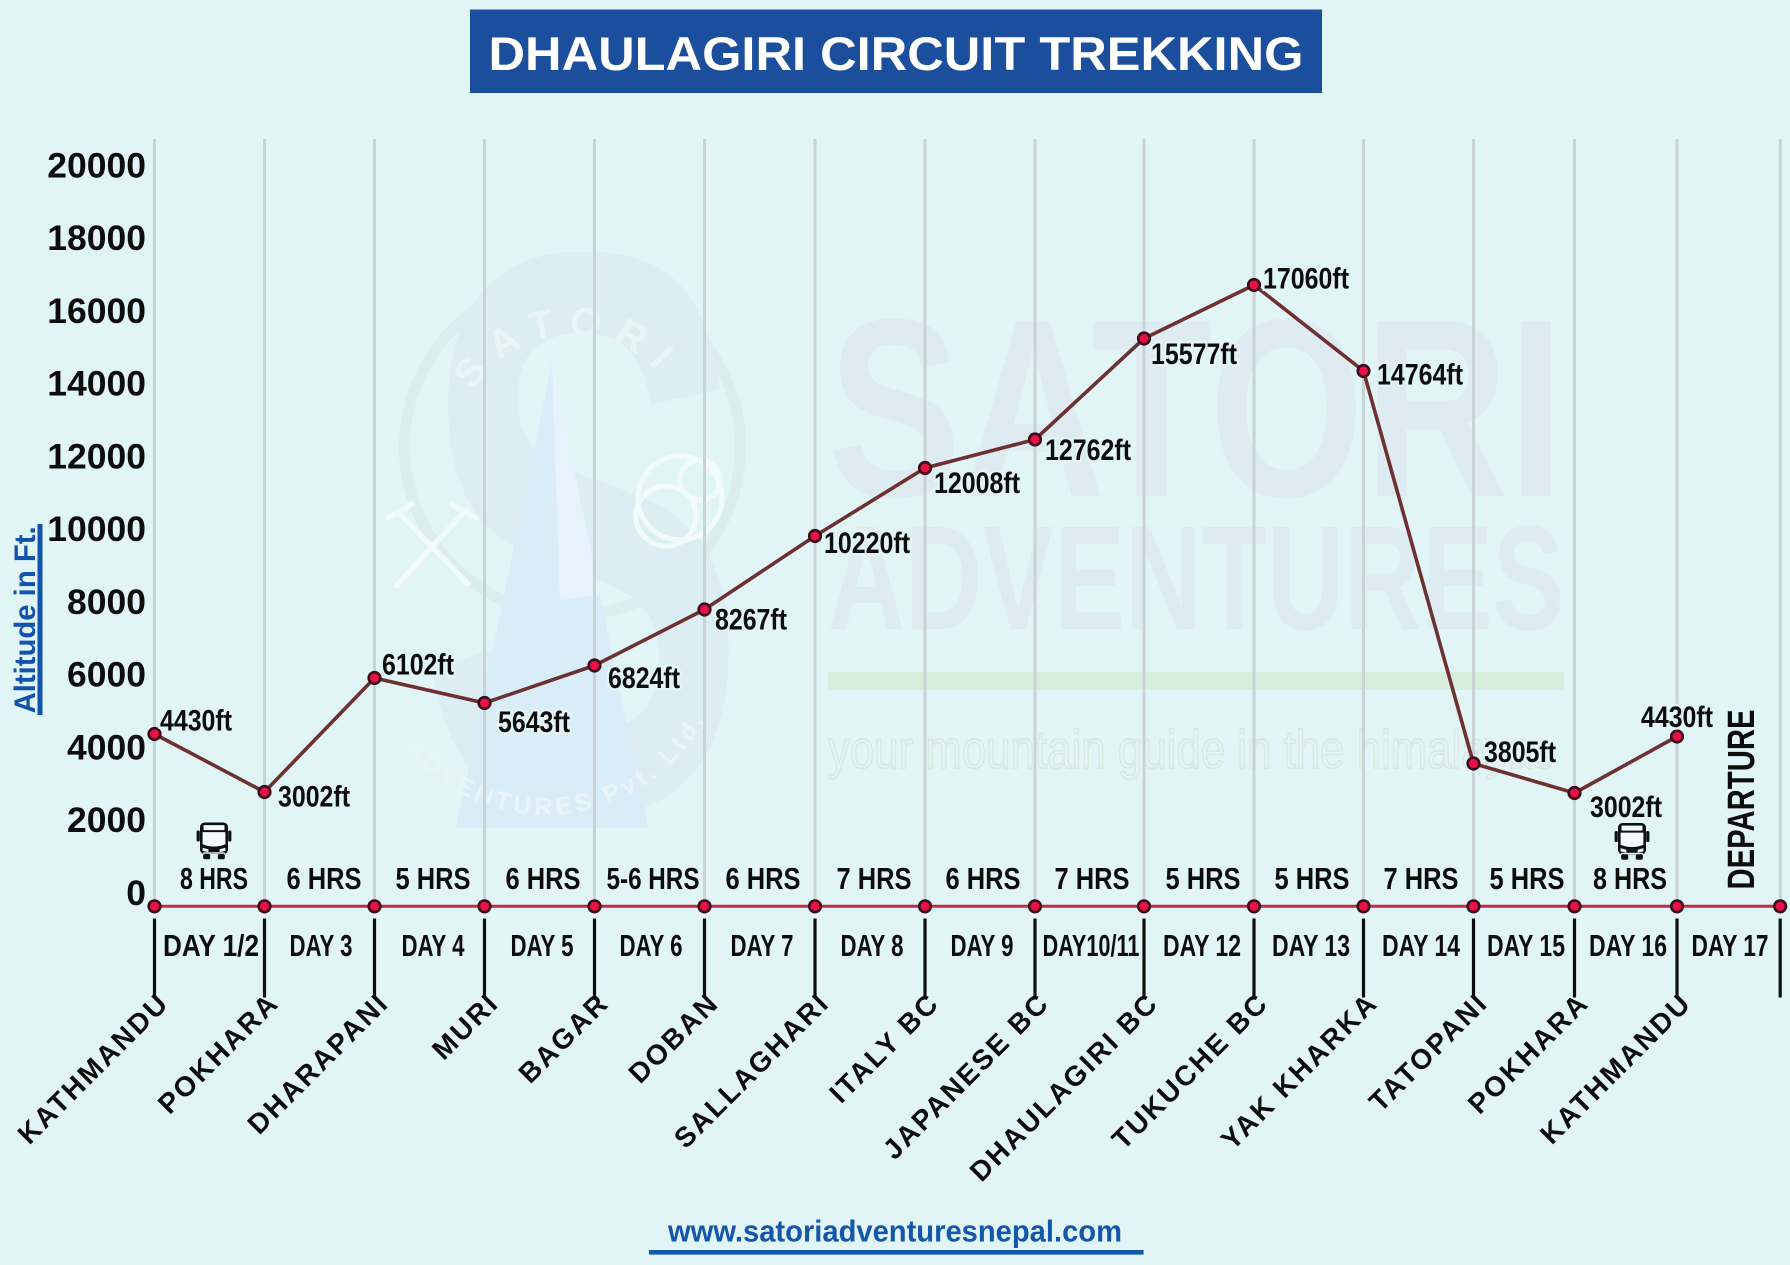  What do you see at coordinates (1306, 279) in the screenshot?
I see `svg-text: 17060ft` at bounding box center [1306, 279].